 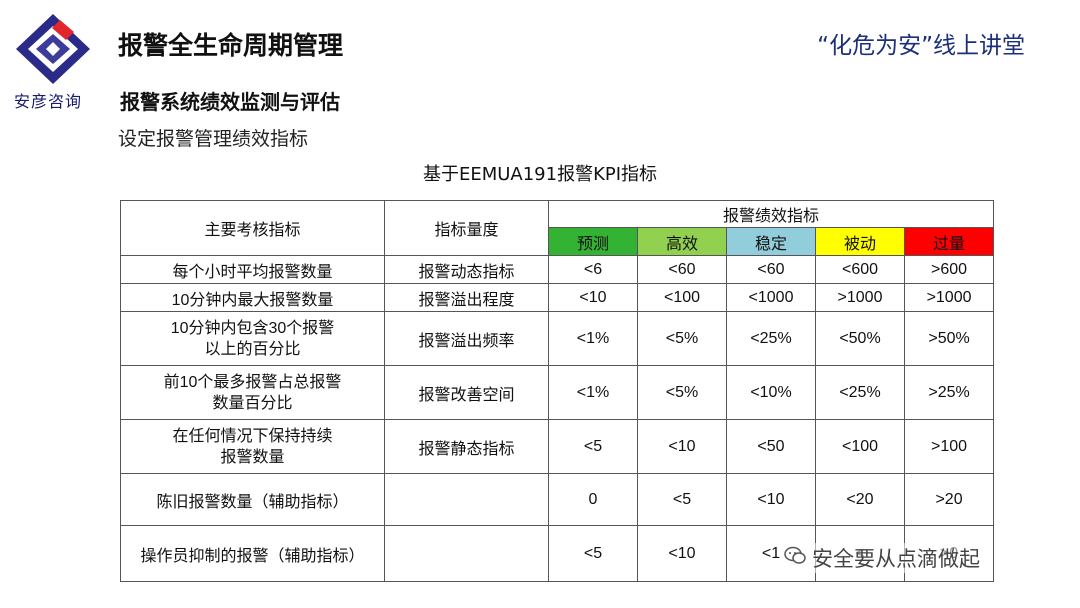 What do you see at coordinates (771, 214) in the screenshot?
I see `header-performance-group: 报警绩效指标` at bounding box center [771, 214].